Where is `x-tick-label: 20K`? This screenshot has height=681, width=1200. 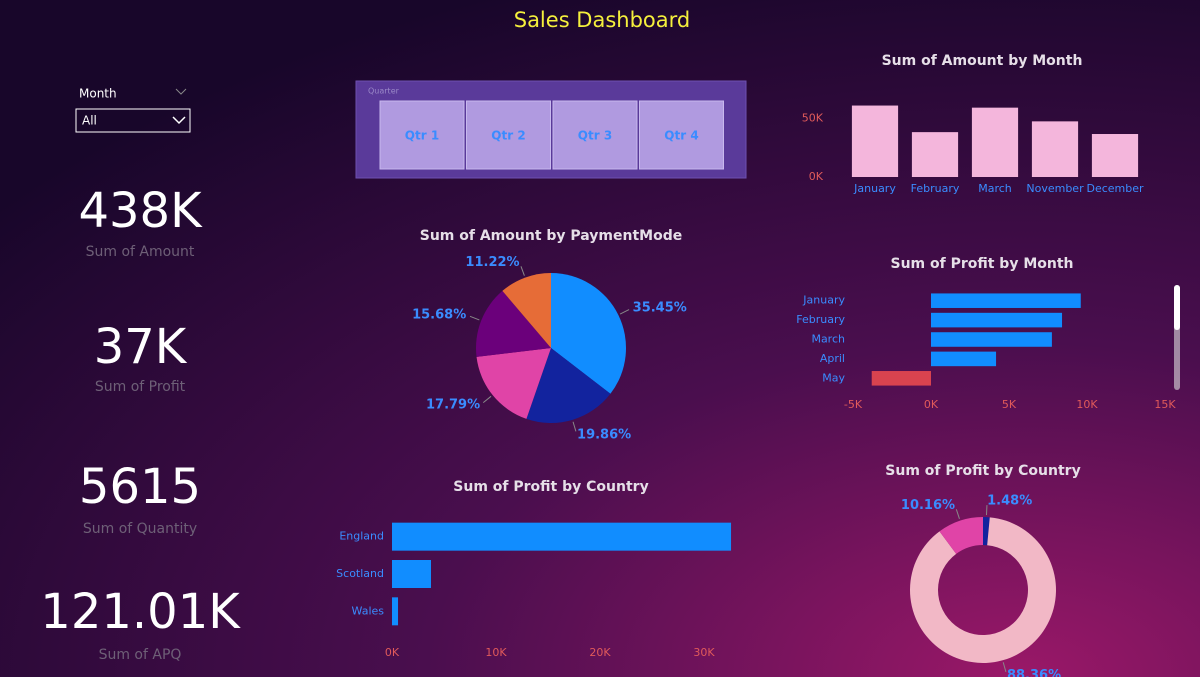 x-tick-label: 20K is located at coordinates (600, 652).